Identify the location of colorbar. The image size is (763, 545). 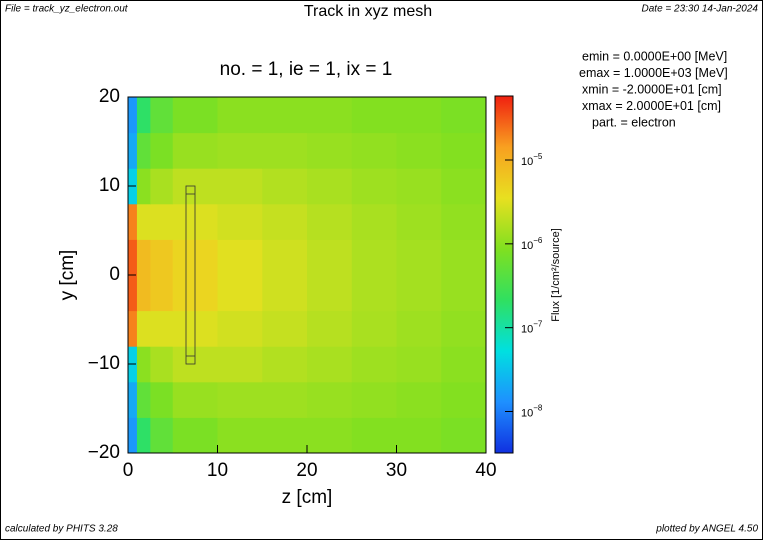
(504, 274).